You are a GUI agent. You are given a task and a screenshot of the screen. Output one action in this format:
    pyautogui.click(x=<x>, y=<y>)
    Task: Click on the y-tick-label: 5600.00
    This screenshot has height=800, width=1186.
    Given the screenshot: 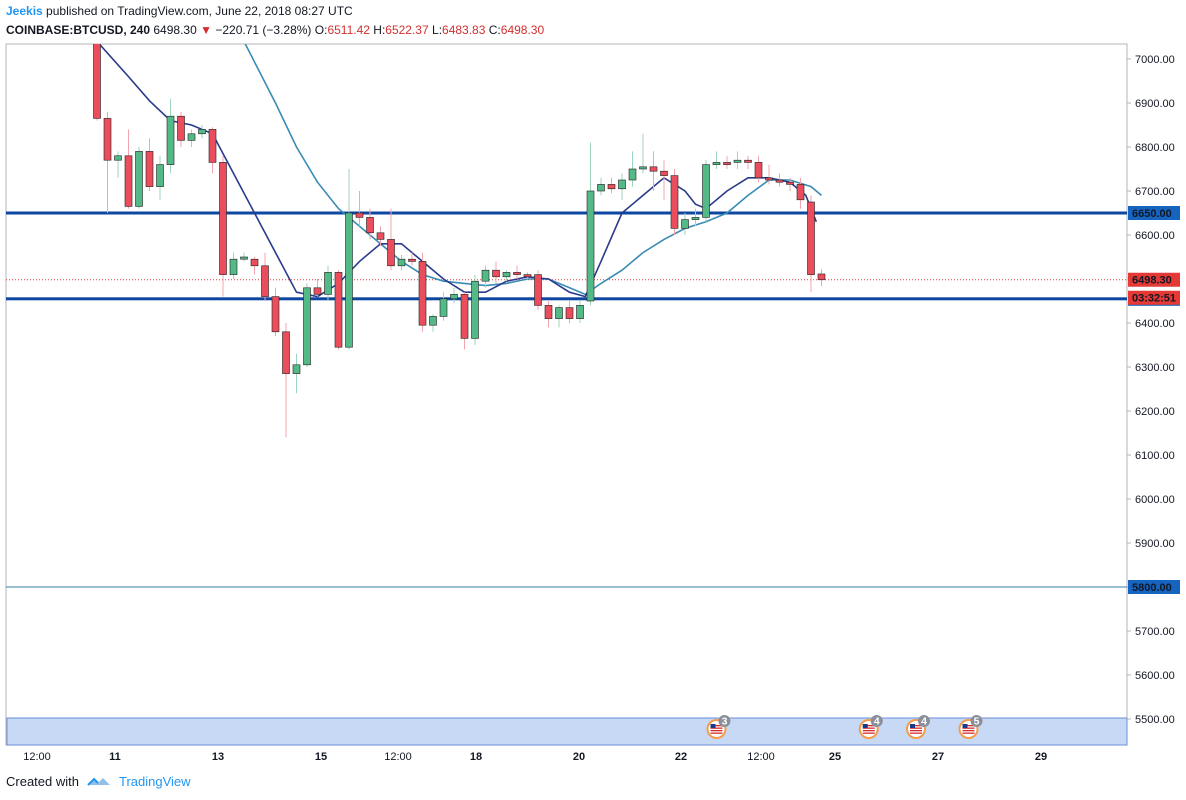 What is the action you would take?
    pyautogui.click(x=1155, y=676)
    